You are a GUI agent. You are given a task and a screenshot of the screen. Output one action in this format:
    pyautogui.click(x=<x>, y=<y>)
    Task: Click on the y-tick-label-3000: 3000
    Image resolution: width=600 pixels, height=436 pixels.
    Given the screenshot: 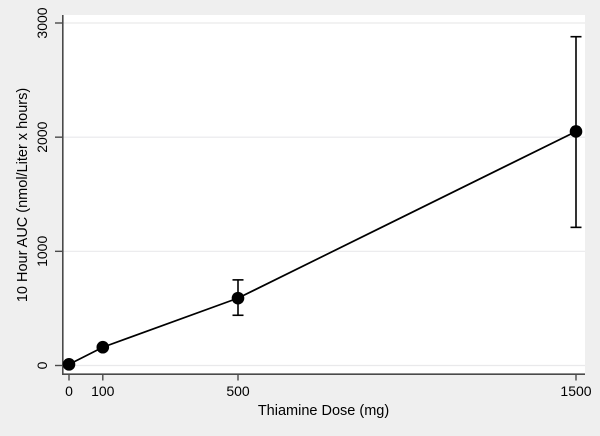 What is the action you would take?
    pyautogui.click(x=42, y=22)
    